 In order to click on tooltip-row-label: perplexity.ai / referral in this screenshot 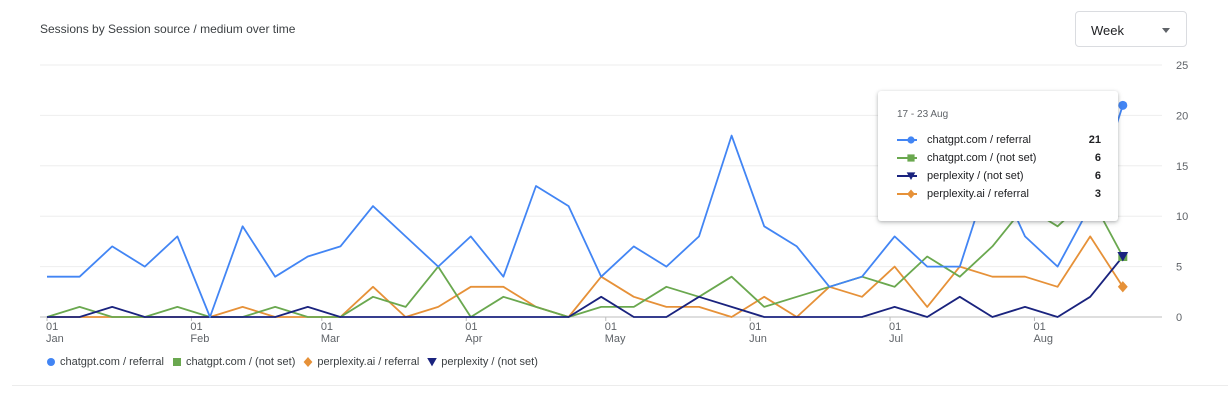, I will do `click(1004, 194)`.